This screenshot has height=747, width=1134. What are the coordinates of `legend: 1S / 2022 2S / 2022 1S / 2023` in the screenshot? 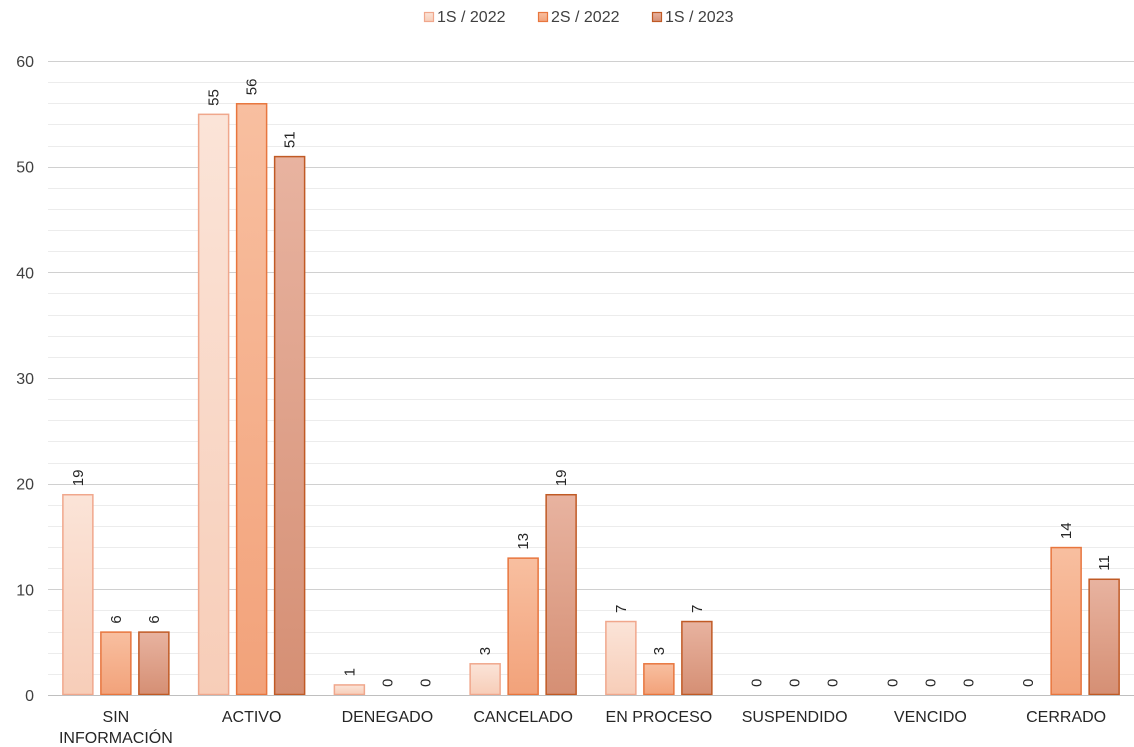 It's located at (578, 17).